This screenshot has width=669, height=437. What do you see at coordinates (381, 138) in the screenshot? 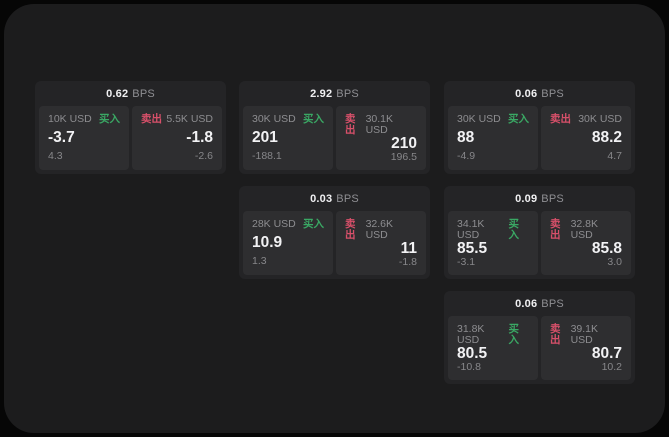
I see `sell-pane: 卖出 30.1K USD 210 196.5` at bounding box center [381, 138].